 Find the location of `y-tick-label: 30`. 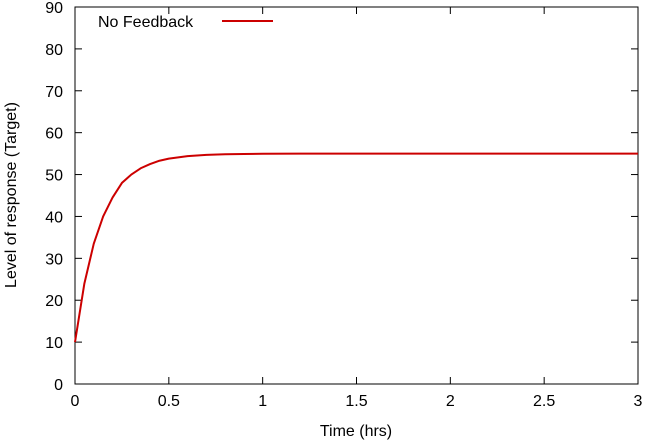

y-tick-label: 30 is located at coordinates (54, 259).